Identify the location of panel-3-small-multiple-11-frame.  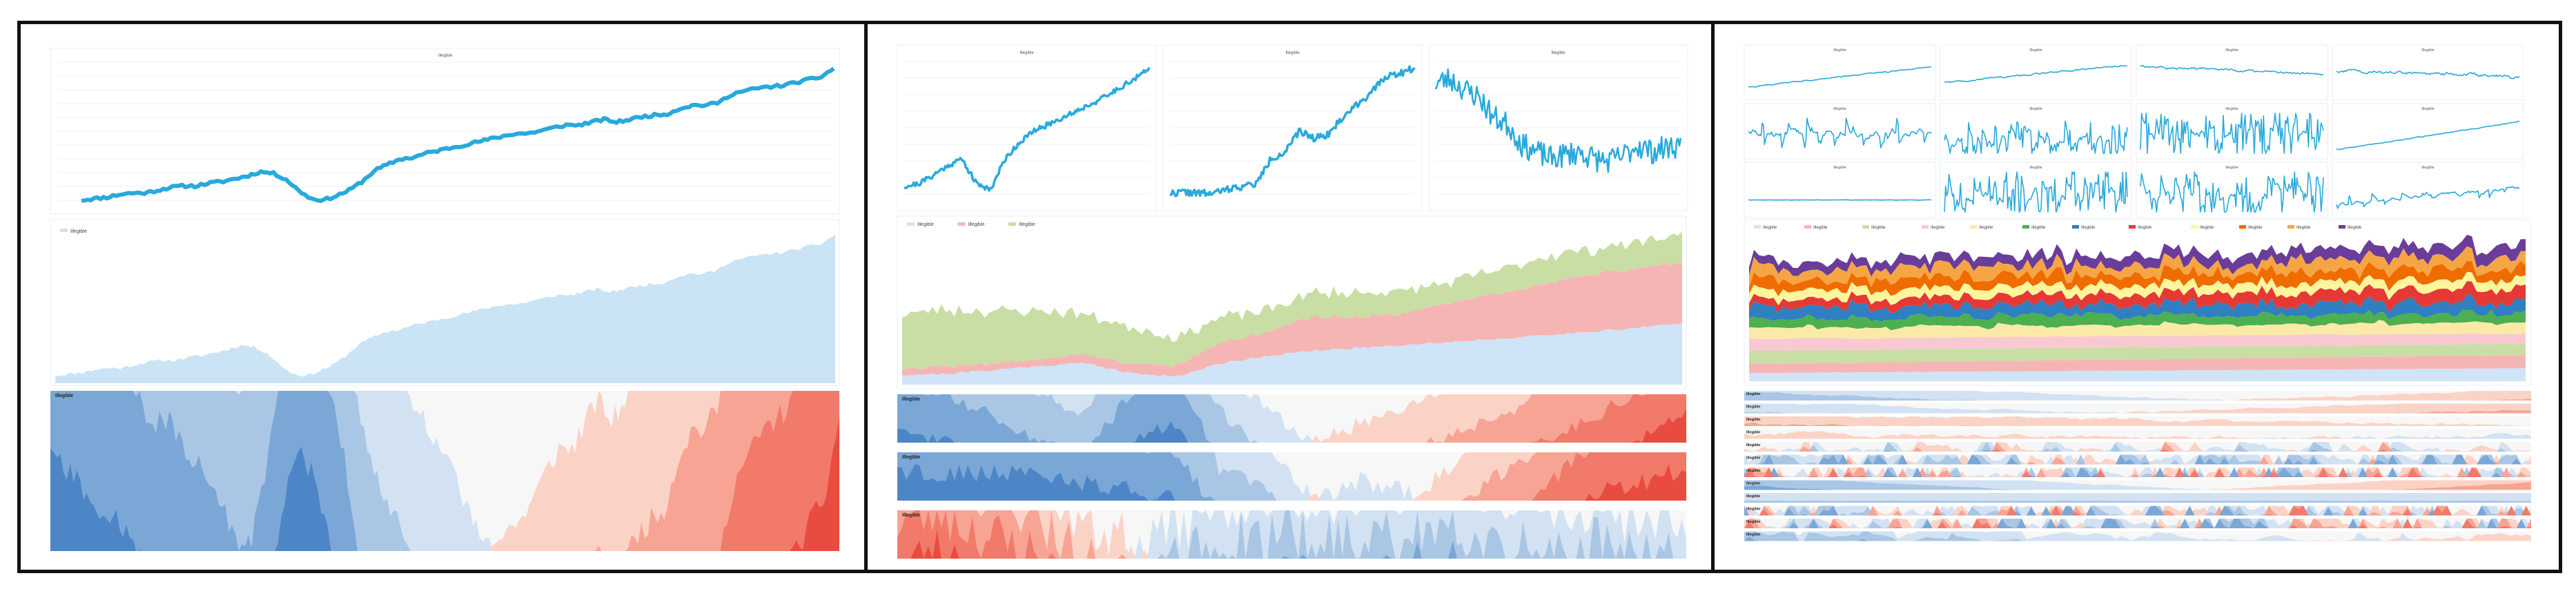
(2428, 190).